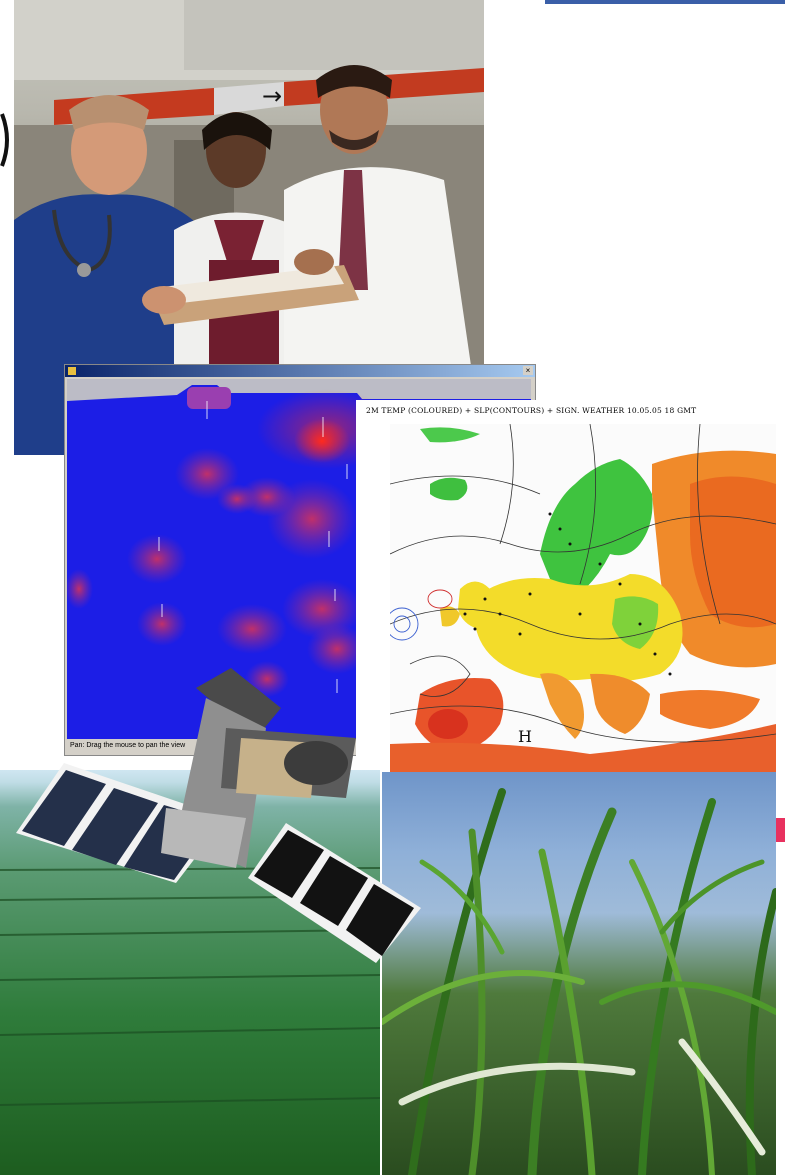 The height and width of the screenshot is (1175, 785). I want to click on satellite-illustration, so click(218, 815).